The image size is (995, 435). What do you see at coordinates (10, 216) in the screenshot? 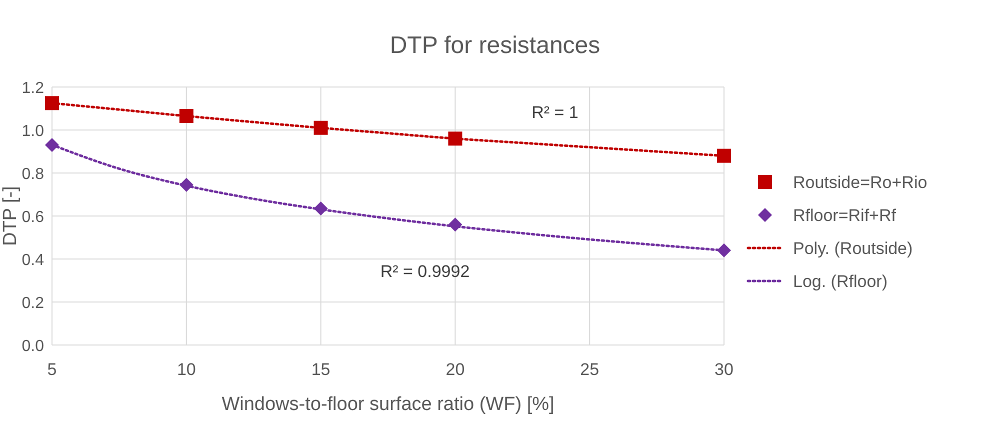
I see `y-axis-title: DTP [-]` at bounding box center [10, 216].